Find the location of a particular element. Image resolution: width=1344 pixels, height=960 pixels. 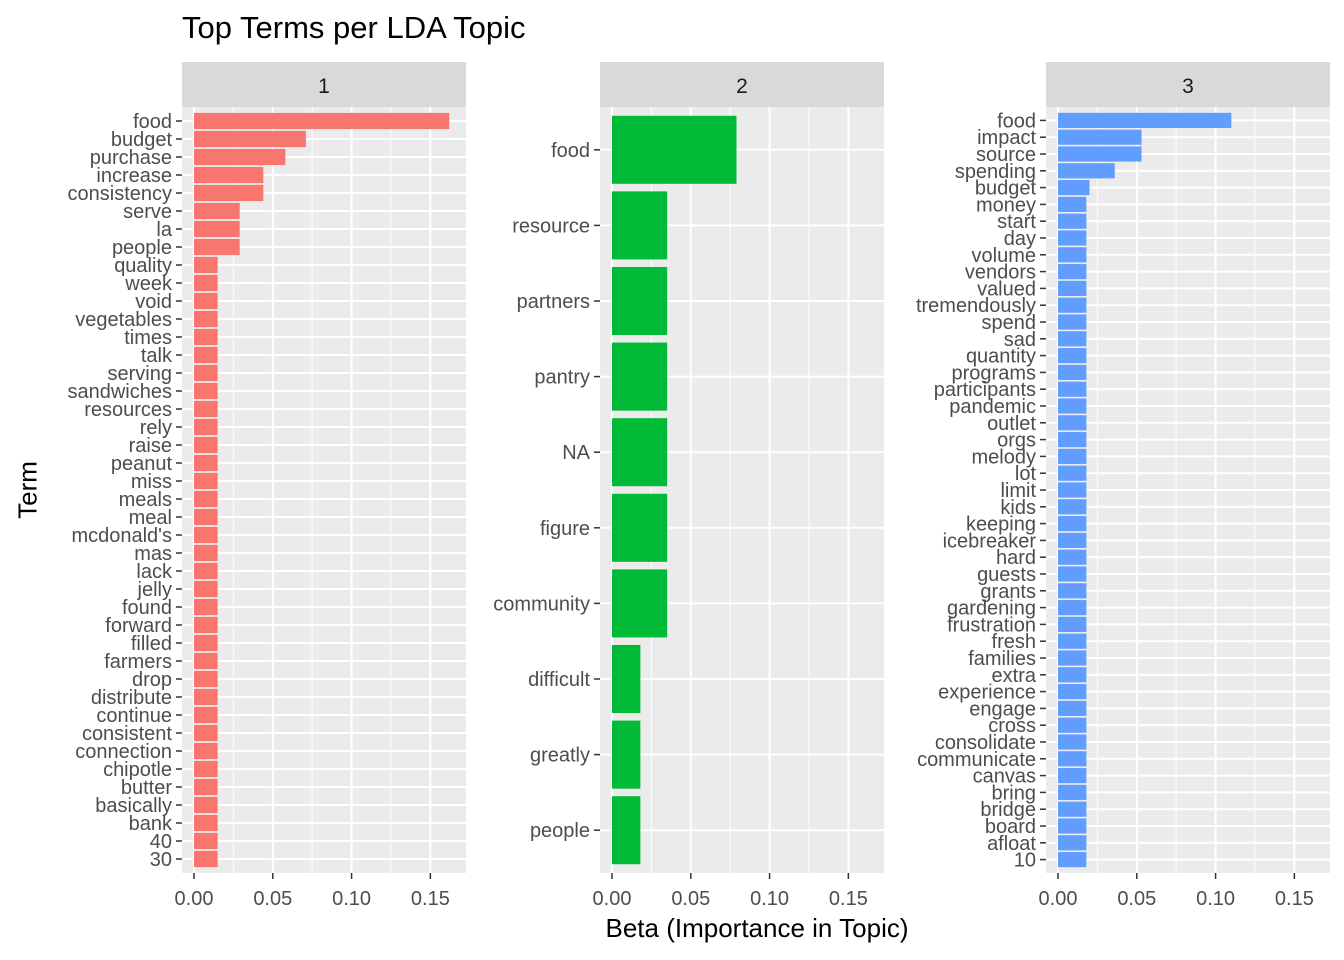

x-axis-label: Beta (Importance in Topic) is located at coordinates (757, 928).